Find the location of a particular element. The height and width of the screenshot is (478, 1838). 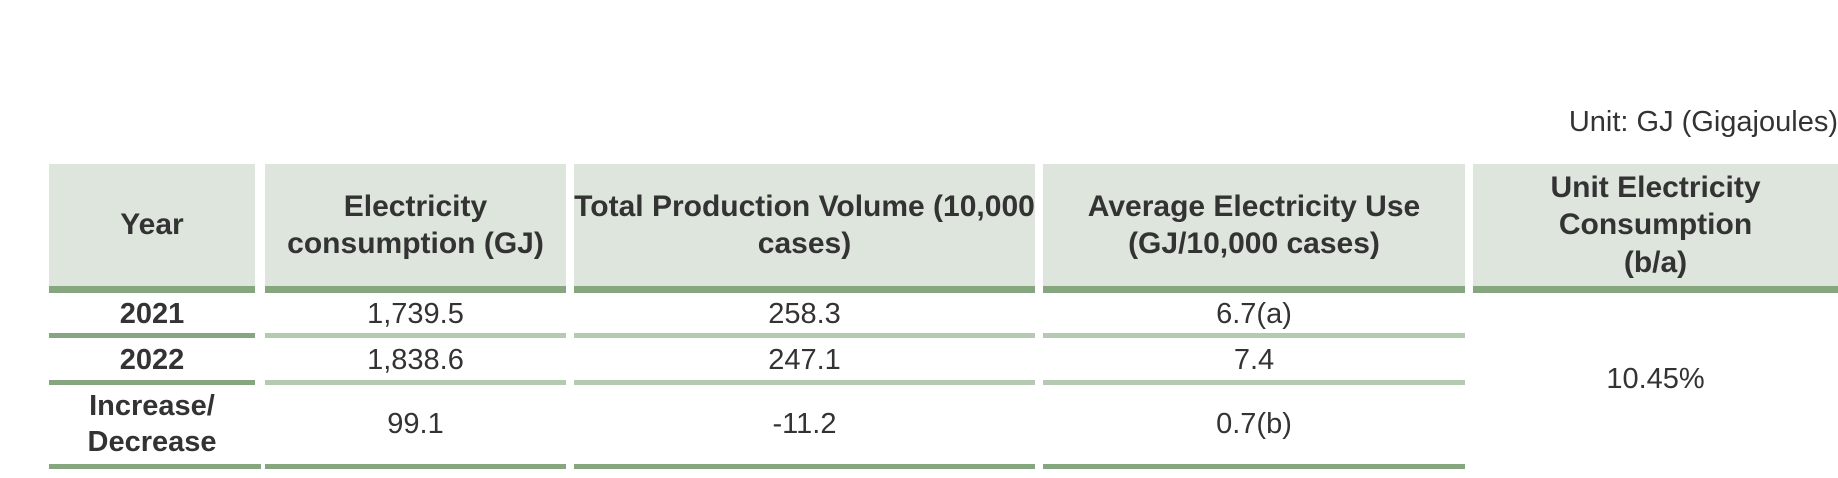

table-cell: 247.1 is located at coordinates (804, 359).